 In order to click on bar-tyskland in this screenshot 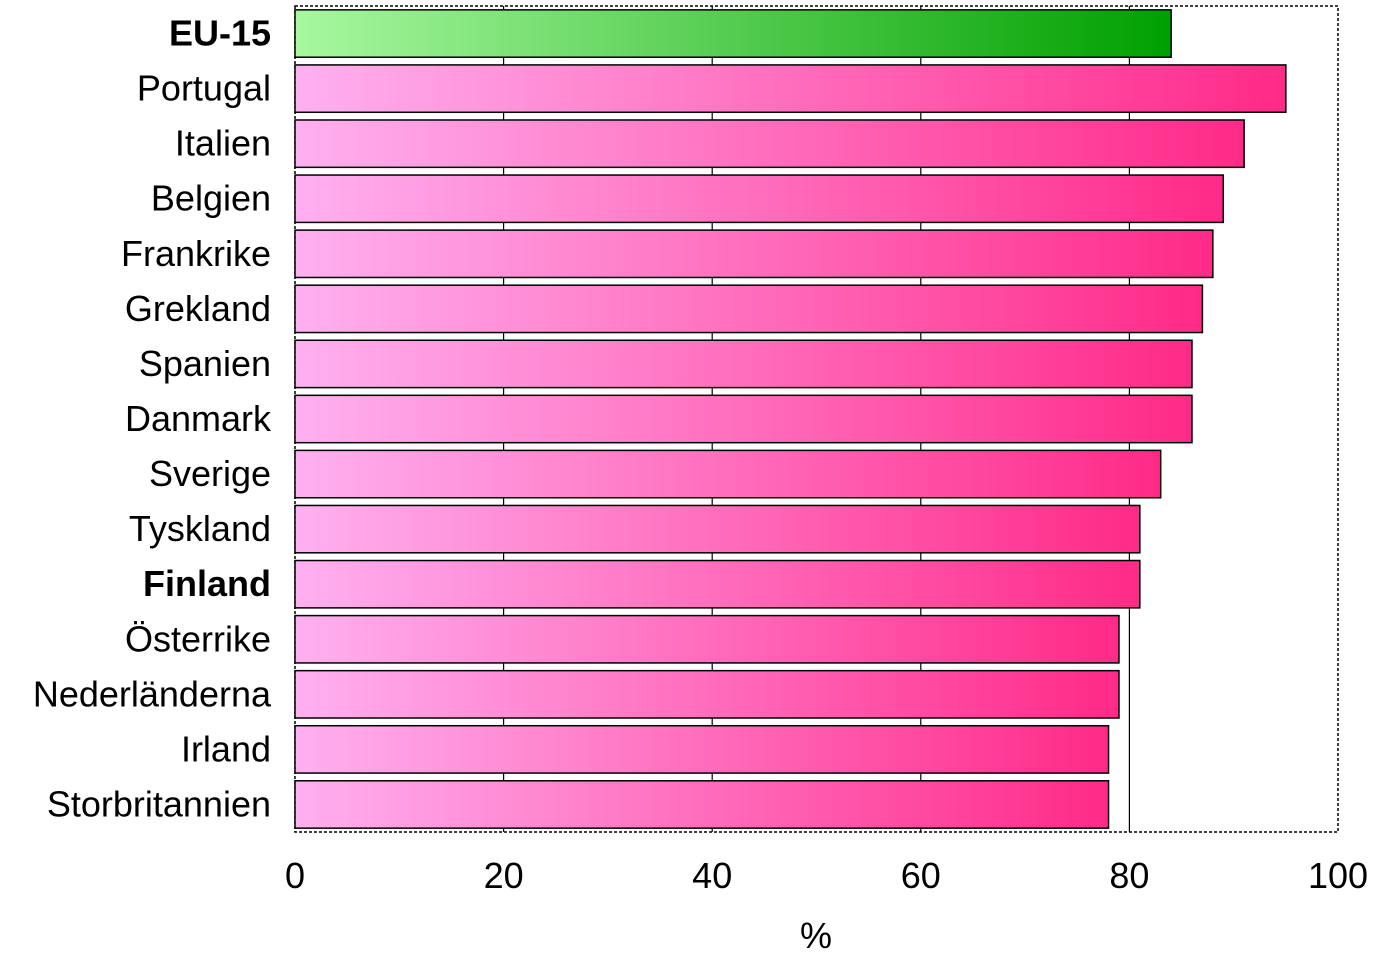, I will do `click(717, 529)`.